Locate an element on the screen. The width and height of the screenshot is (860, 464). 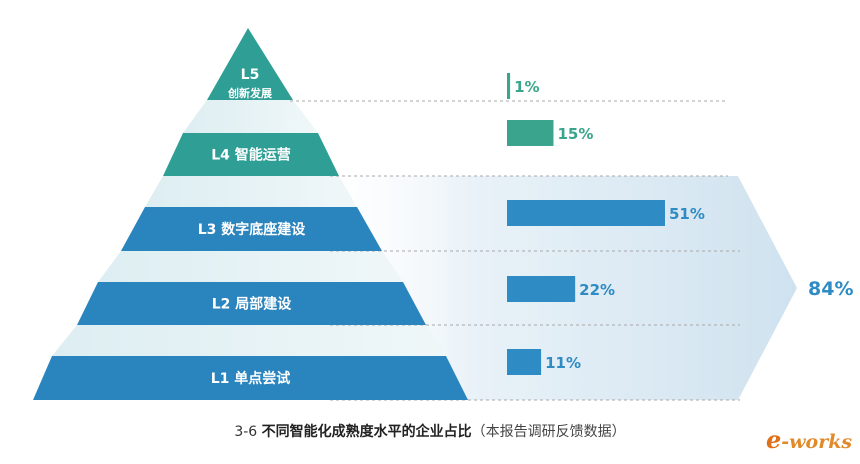
bar-label-l1: 11% is located at coordinates (563, 363).